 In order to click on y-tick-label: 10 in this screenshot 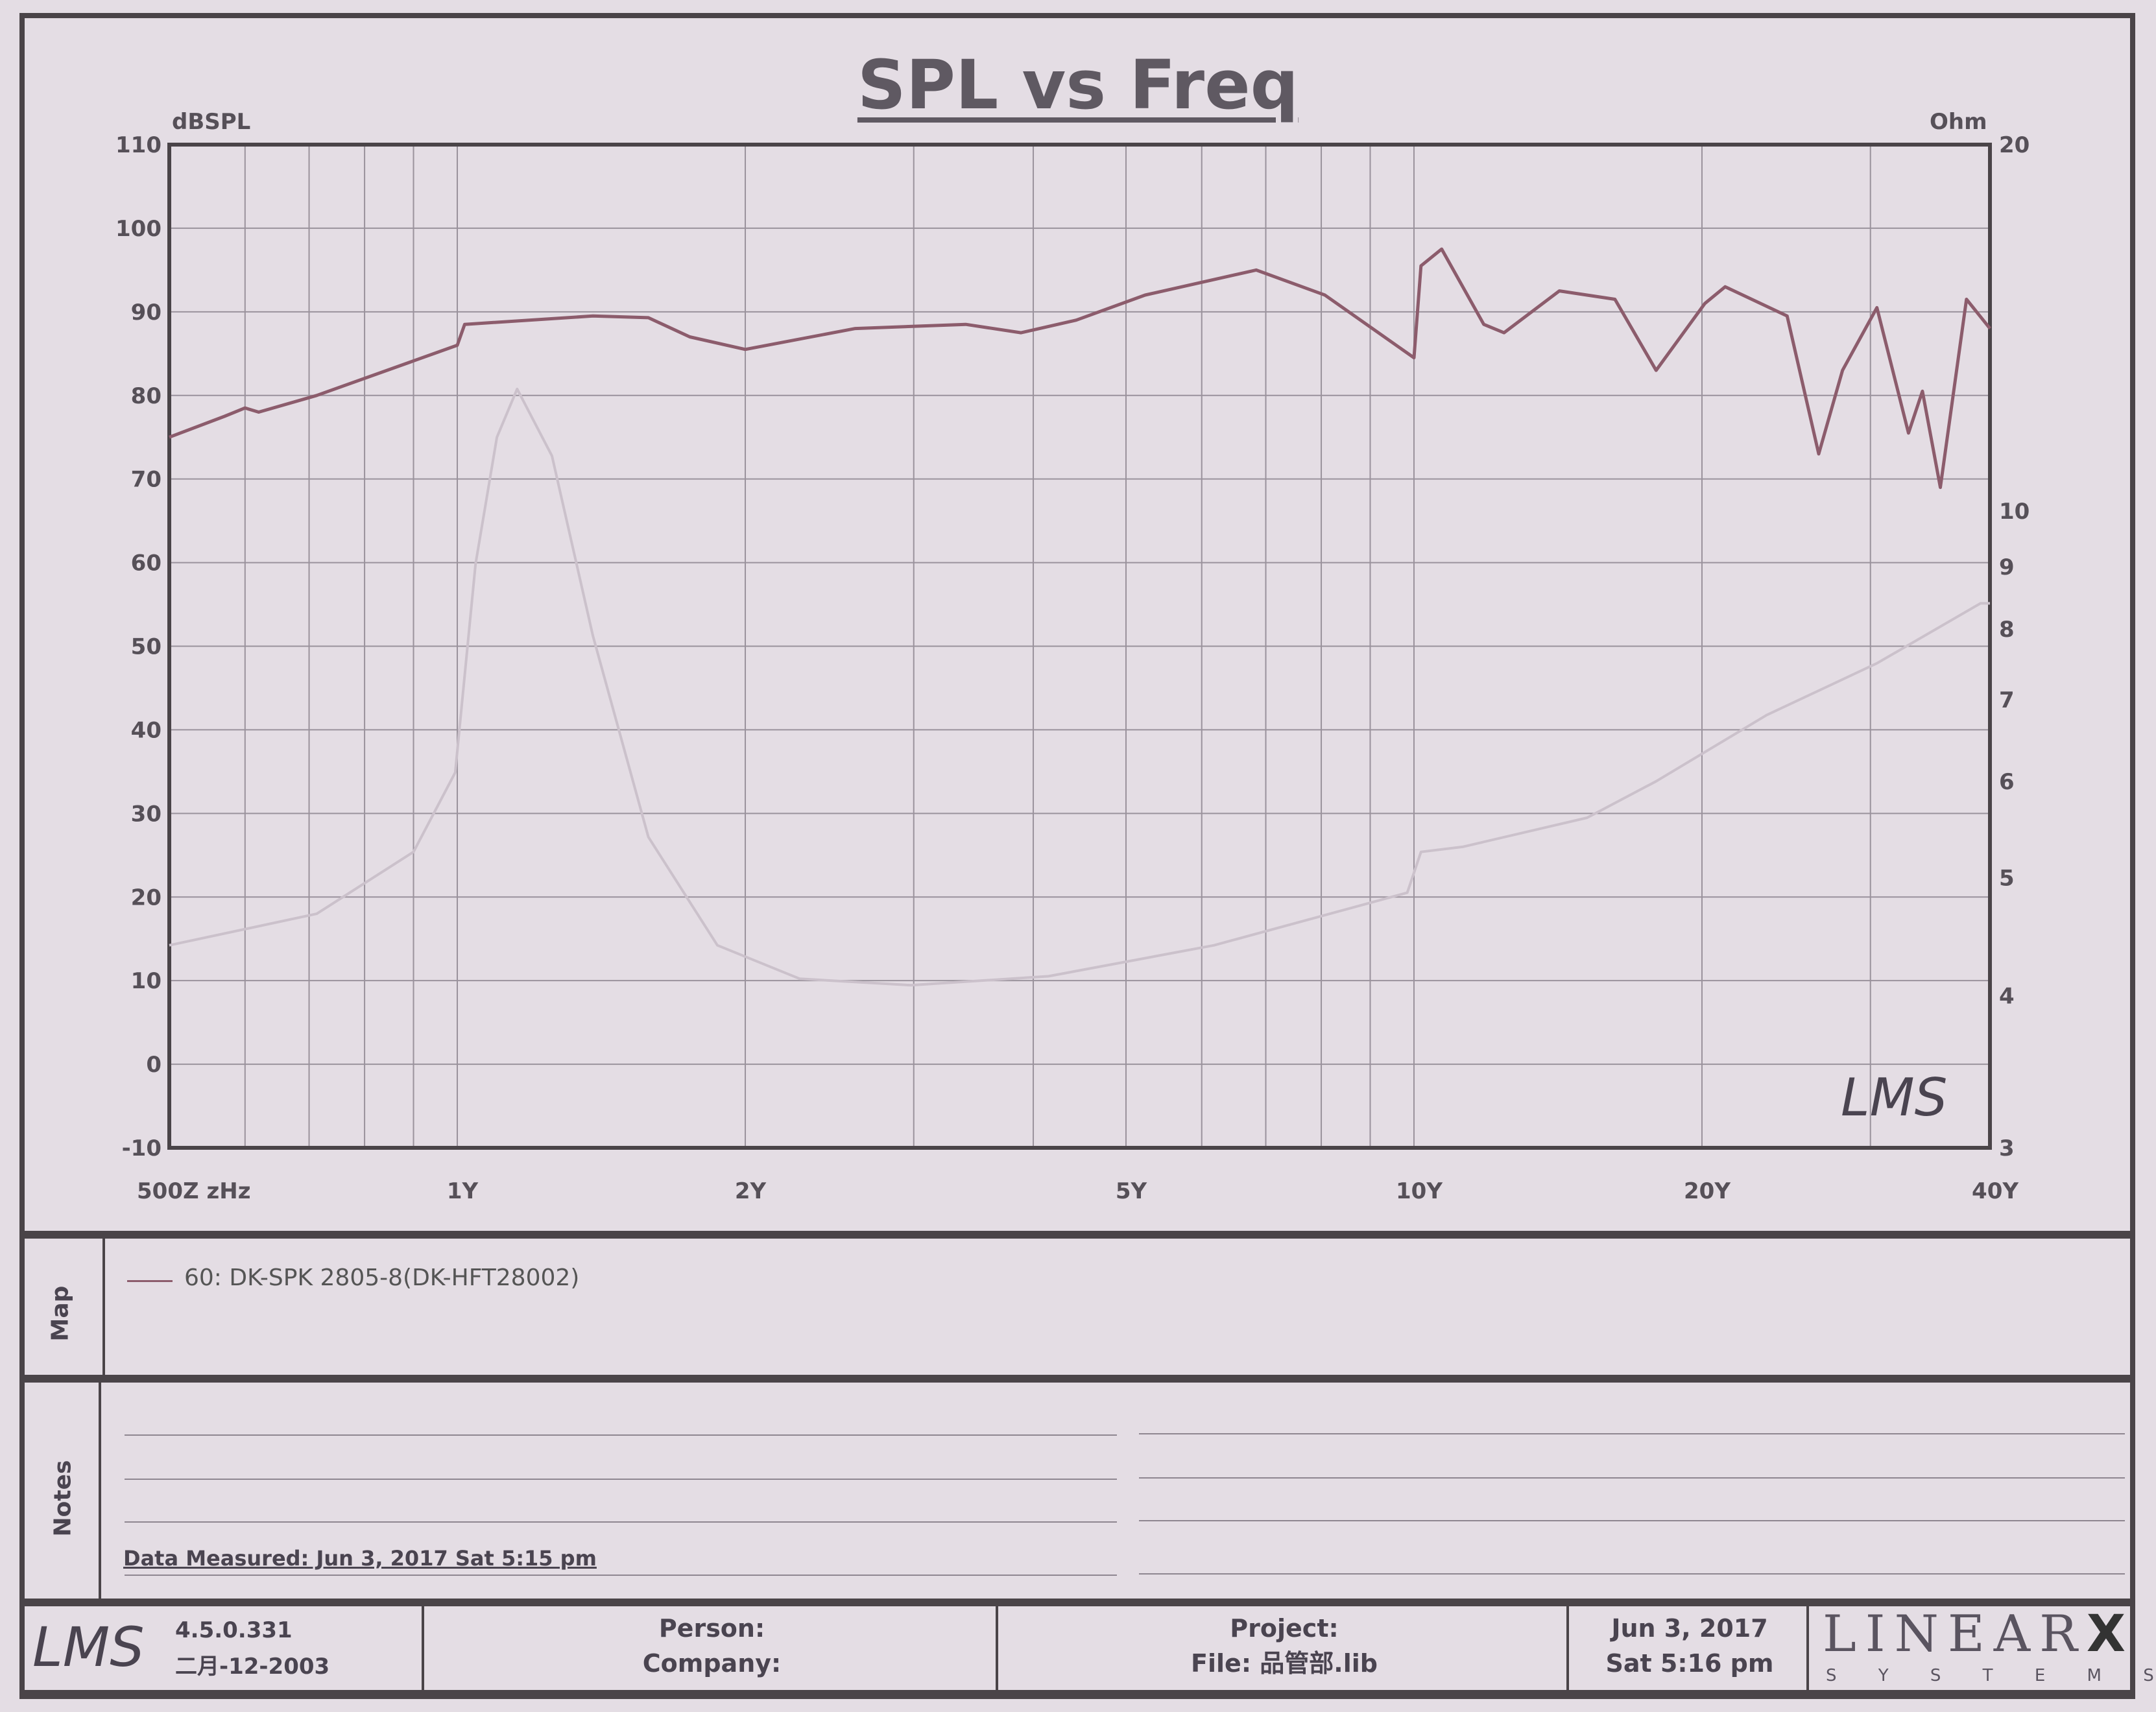, I will do `click(146, 981)`.